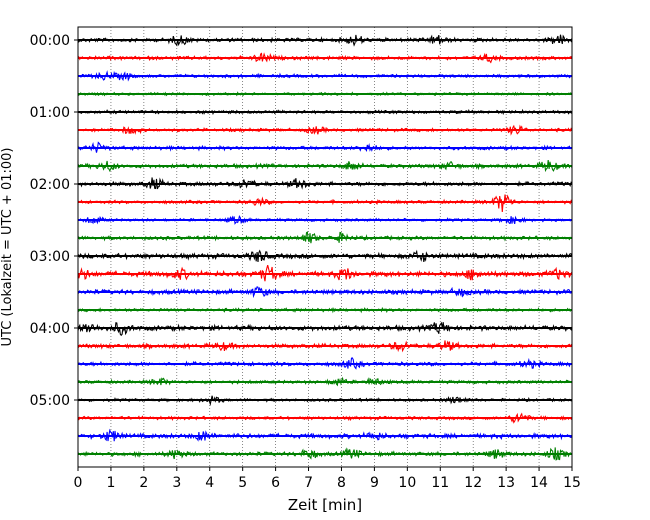  I want to click on x-tick-label: 10, so click(407, 483).